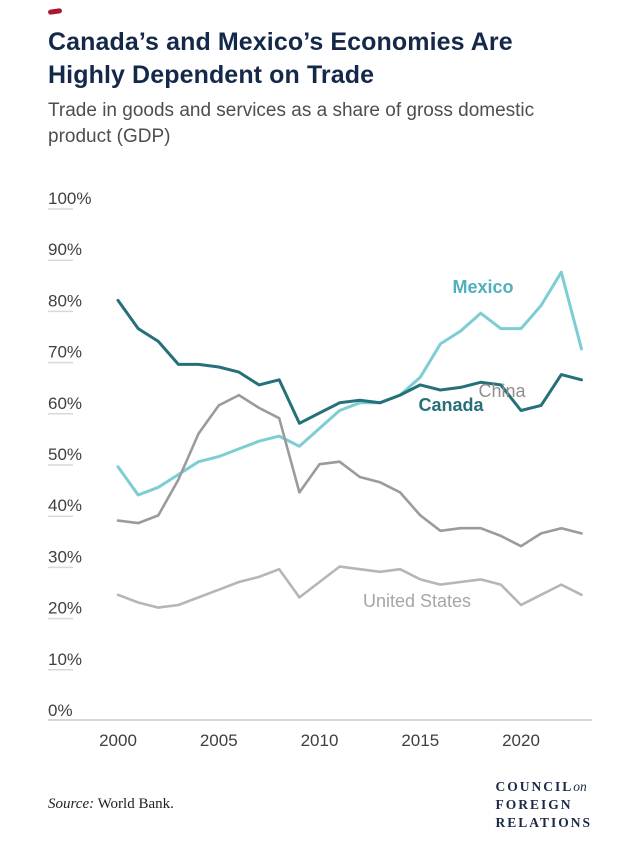 This screenshot has height=860, width=640. What do you see at coordinates (521, 740) in the screenshot?
I see `x-tick-label: 2020` at bounding box center [521, 740].